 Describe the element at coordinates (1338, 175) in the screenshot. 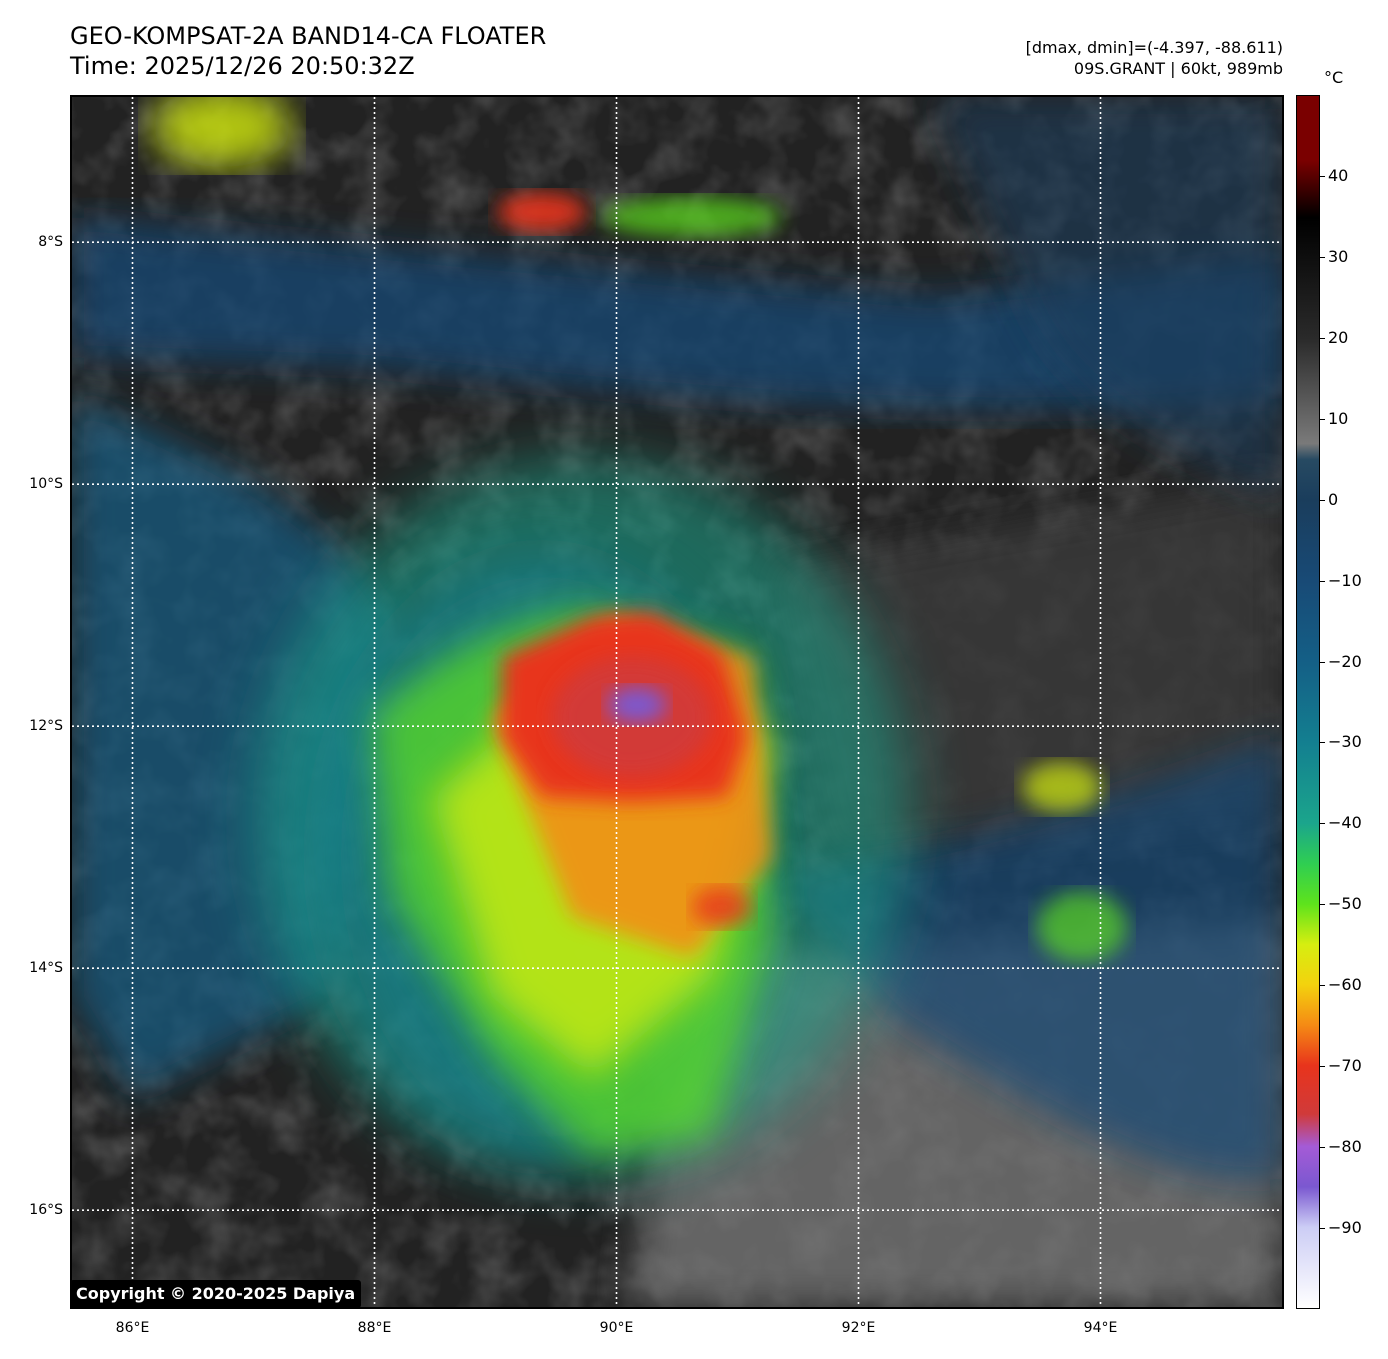

I see `colorbar-tick-label: 40` at that location.